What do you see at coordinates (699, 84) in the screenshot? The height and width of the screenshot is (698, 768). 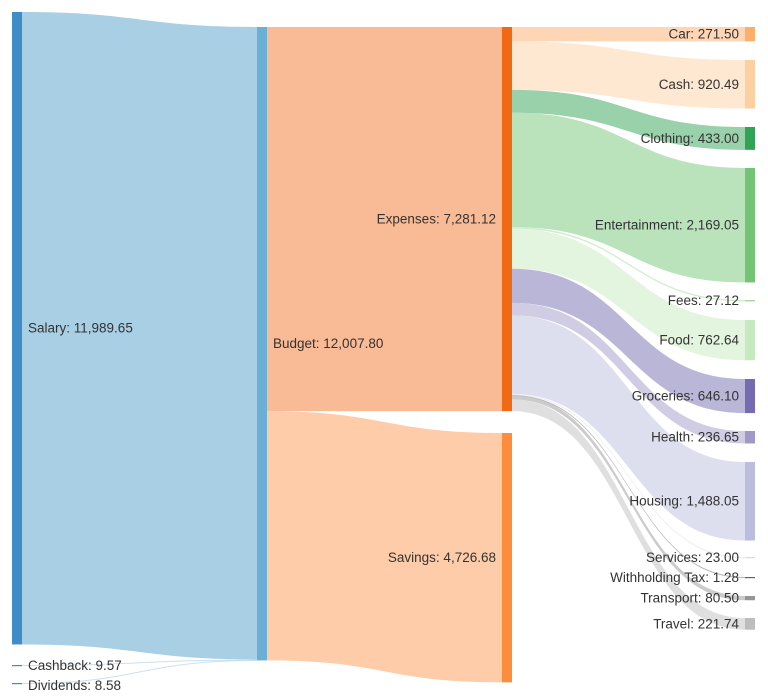 I see `label-cash: Cash: 920.49` at bounding box center [699, 84].